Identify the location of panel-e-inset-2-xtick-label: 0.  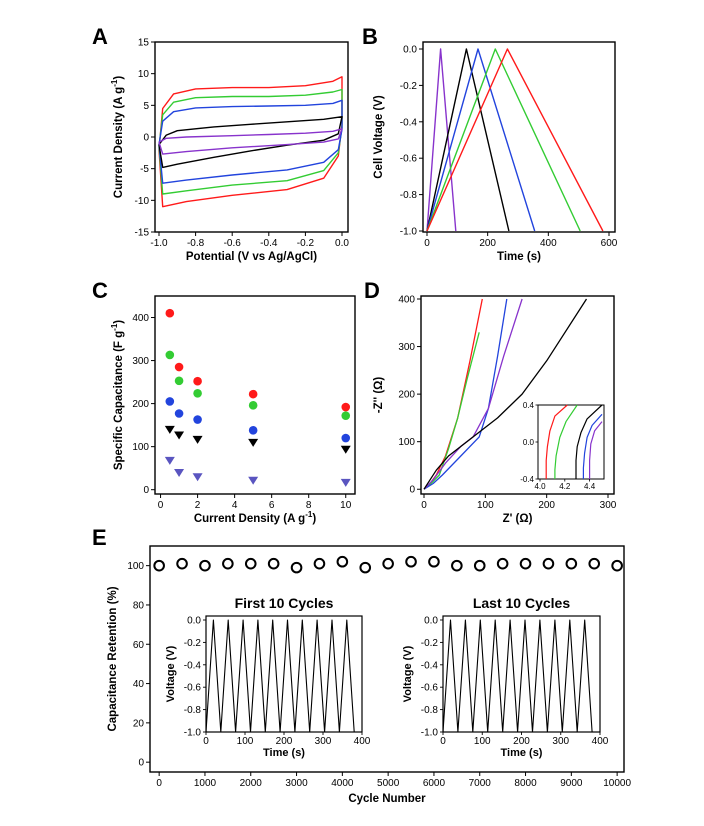
(443, 741).